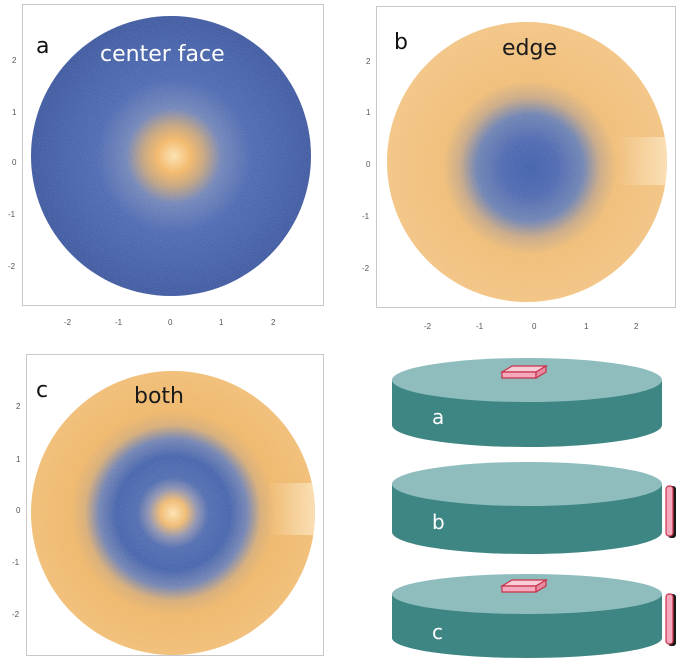 This screenshot has width=678, height=660. Describe the element at coordinates (529, 48) in the screenshot. I see `panel-title-b: edge` at that location.